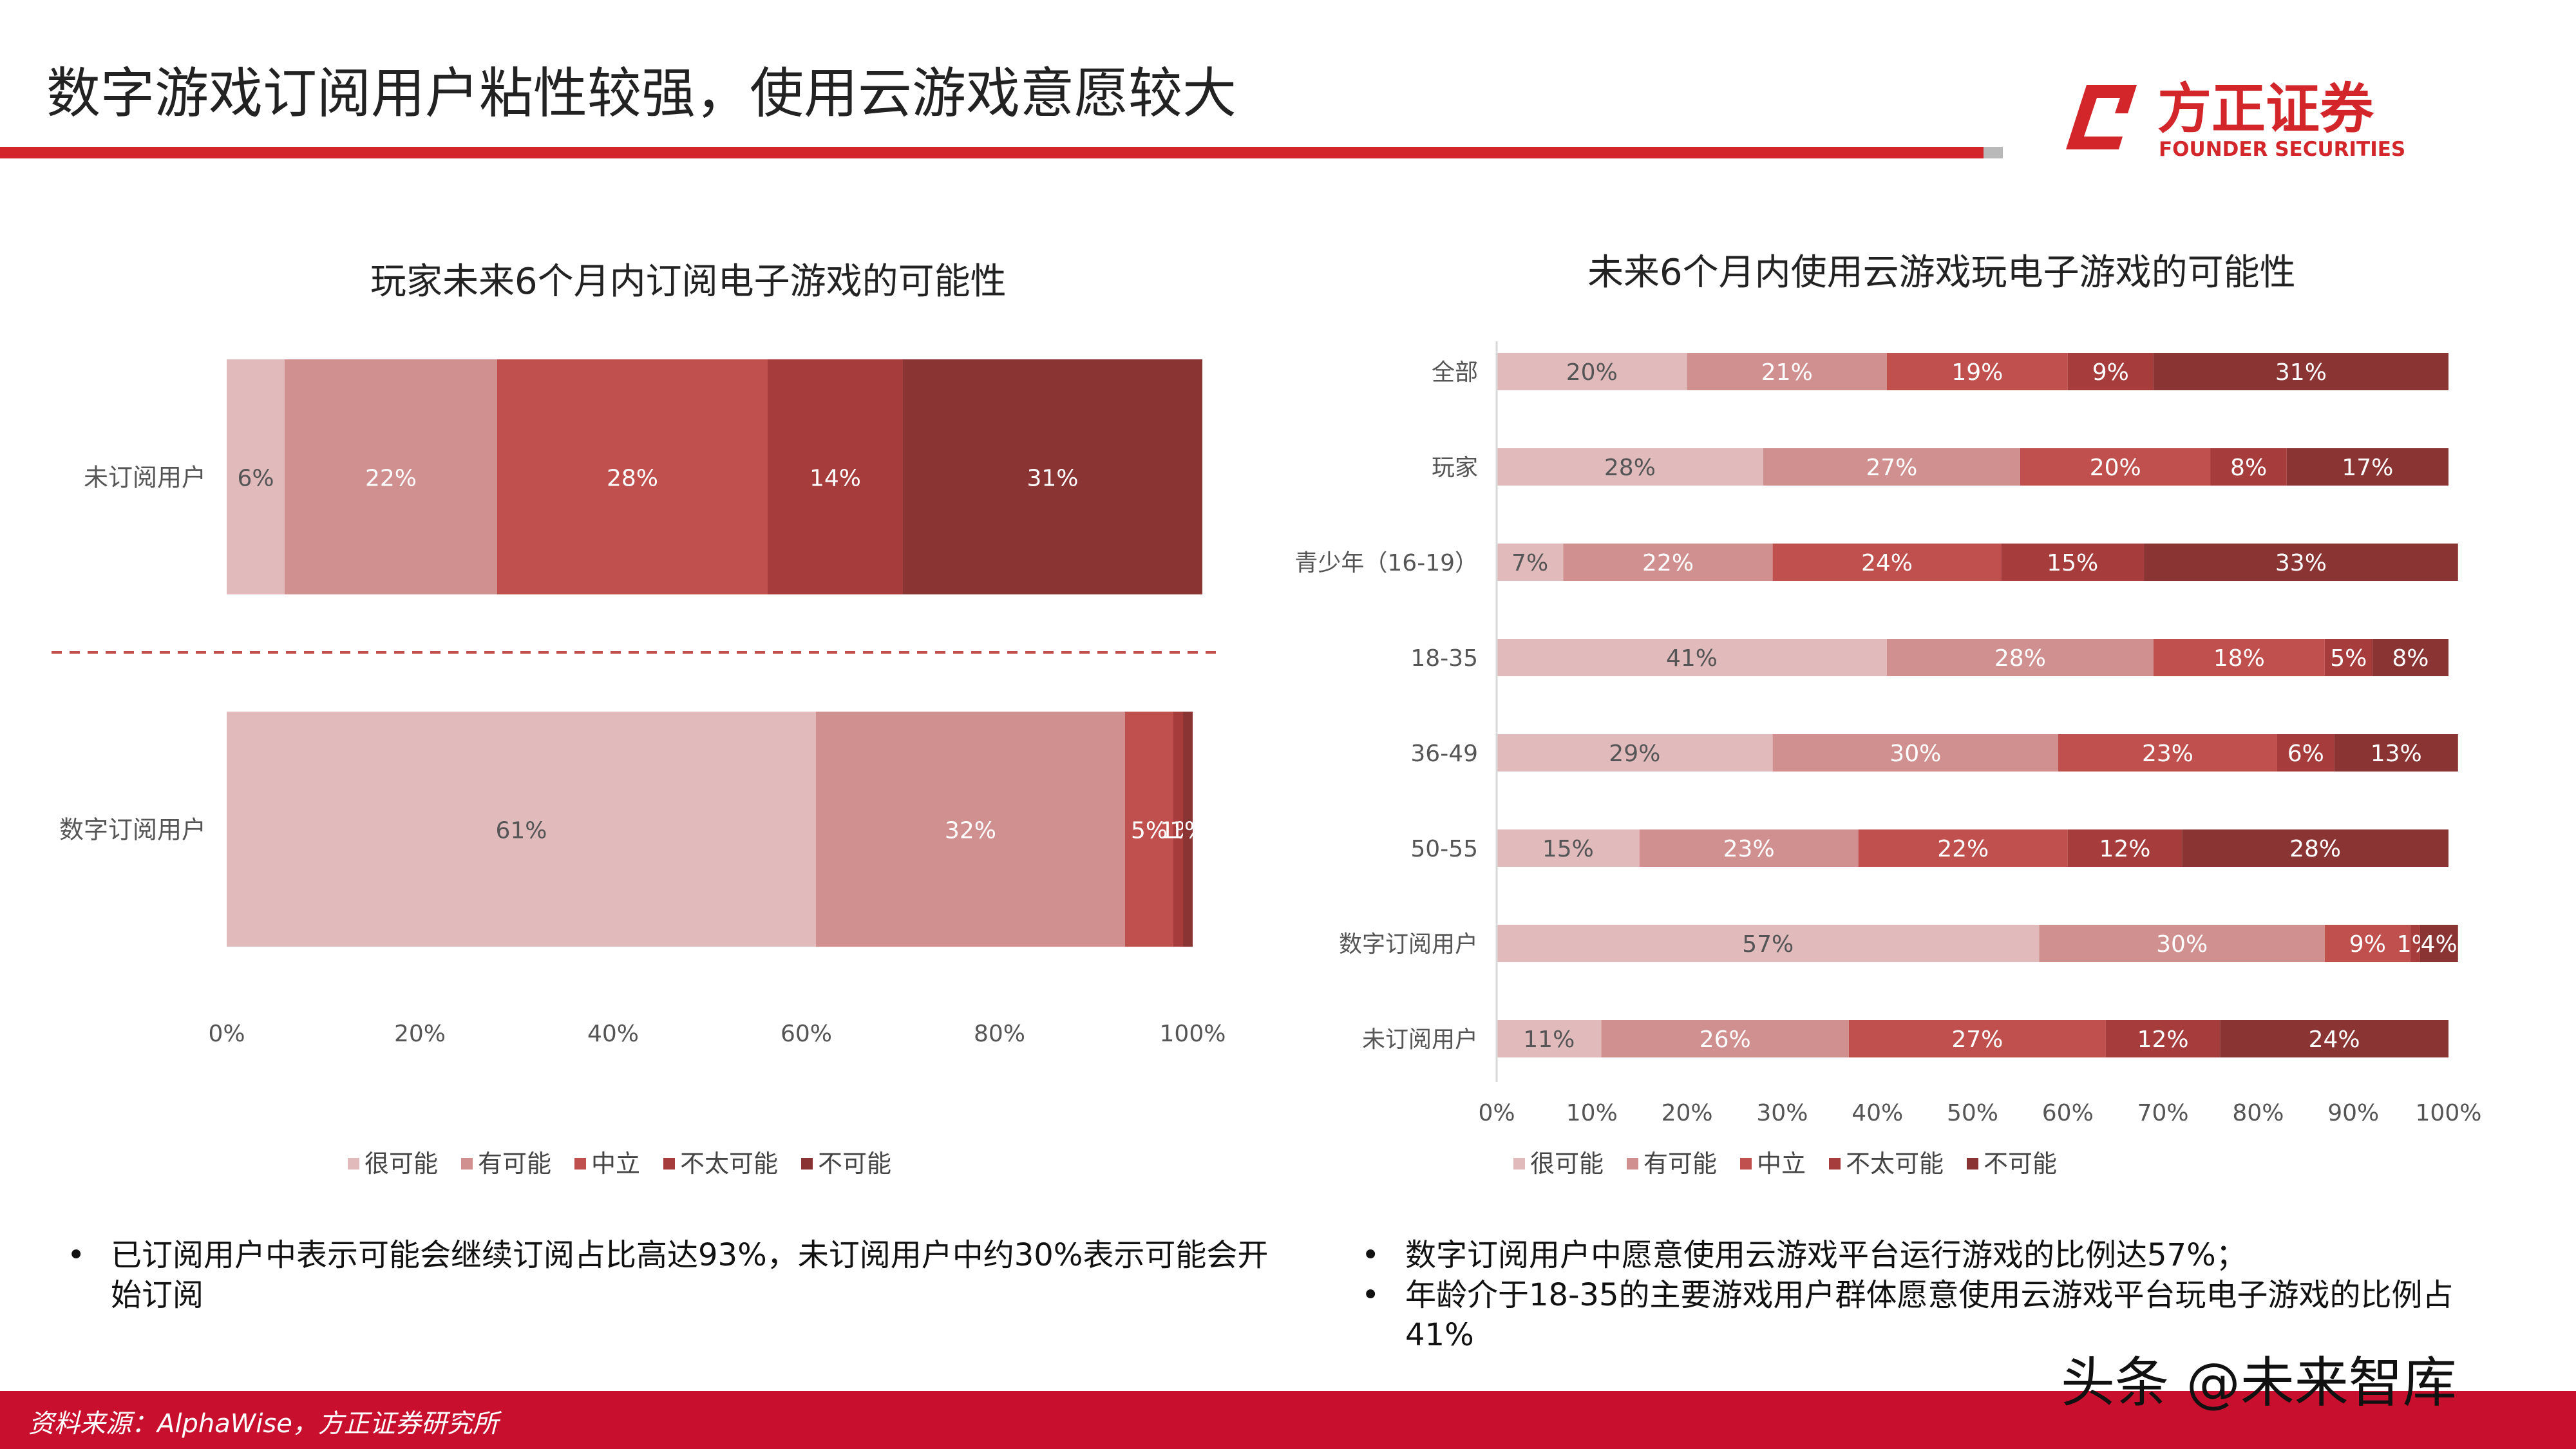 This screenshot has width=2576, height=1449. Describe the element at coordinates (2163, 1113) in the screenshot. I see `x-tick-label: 70%` at that location.